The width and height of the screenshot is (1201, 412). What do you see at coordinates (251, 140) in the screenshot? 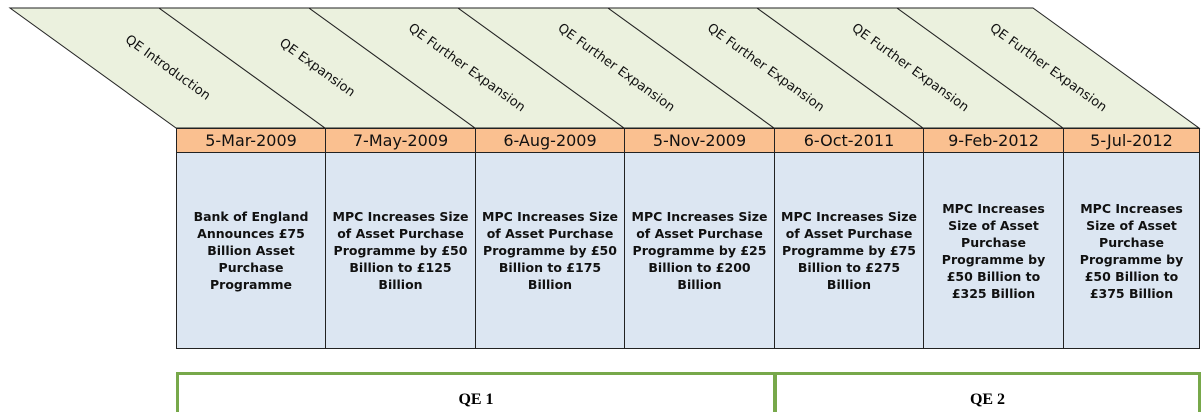
I see `date-cell: 5-Mar-2009` at bounding box center [251, 140].